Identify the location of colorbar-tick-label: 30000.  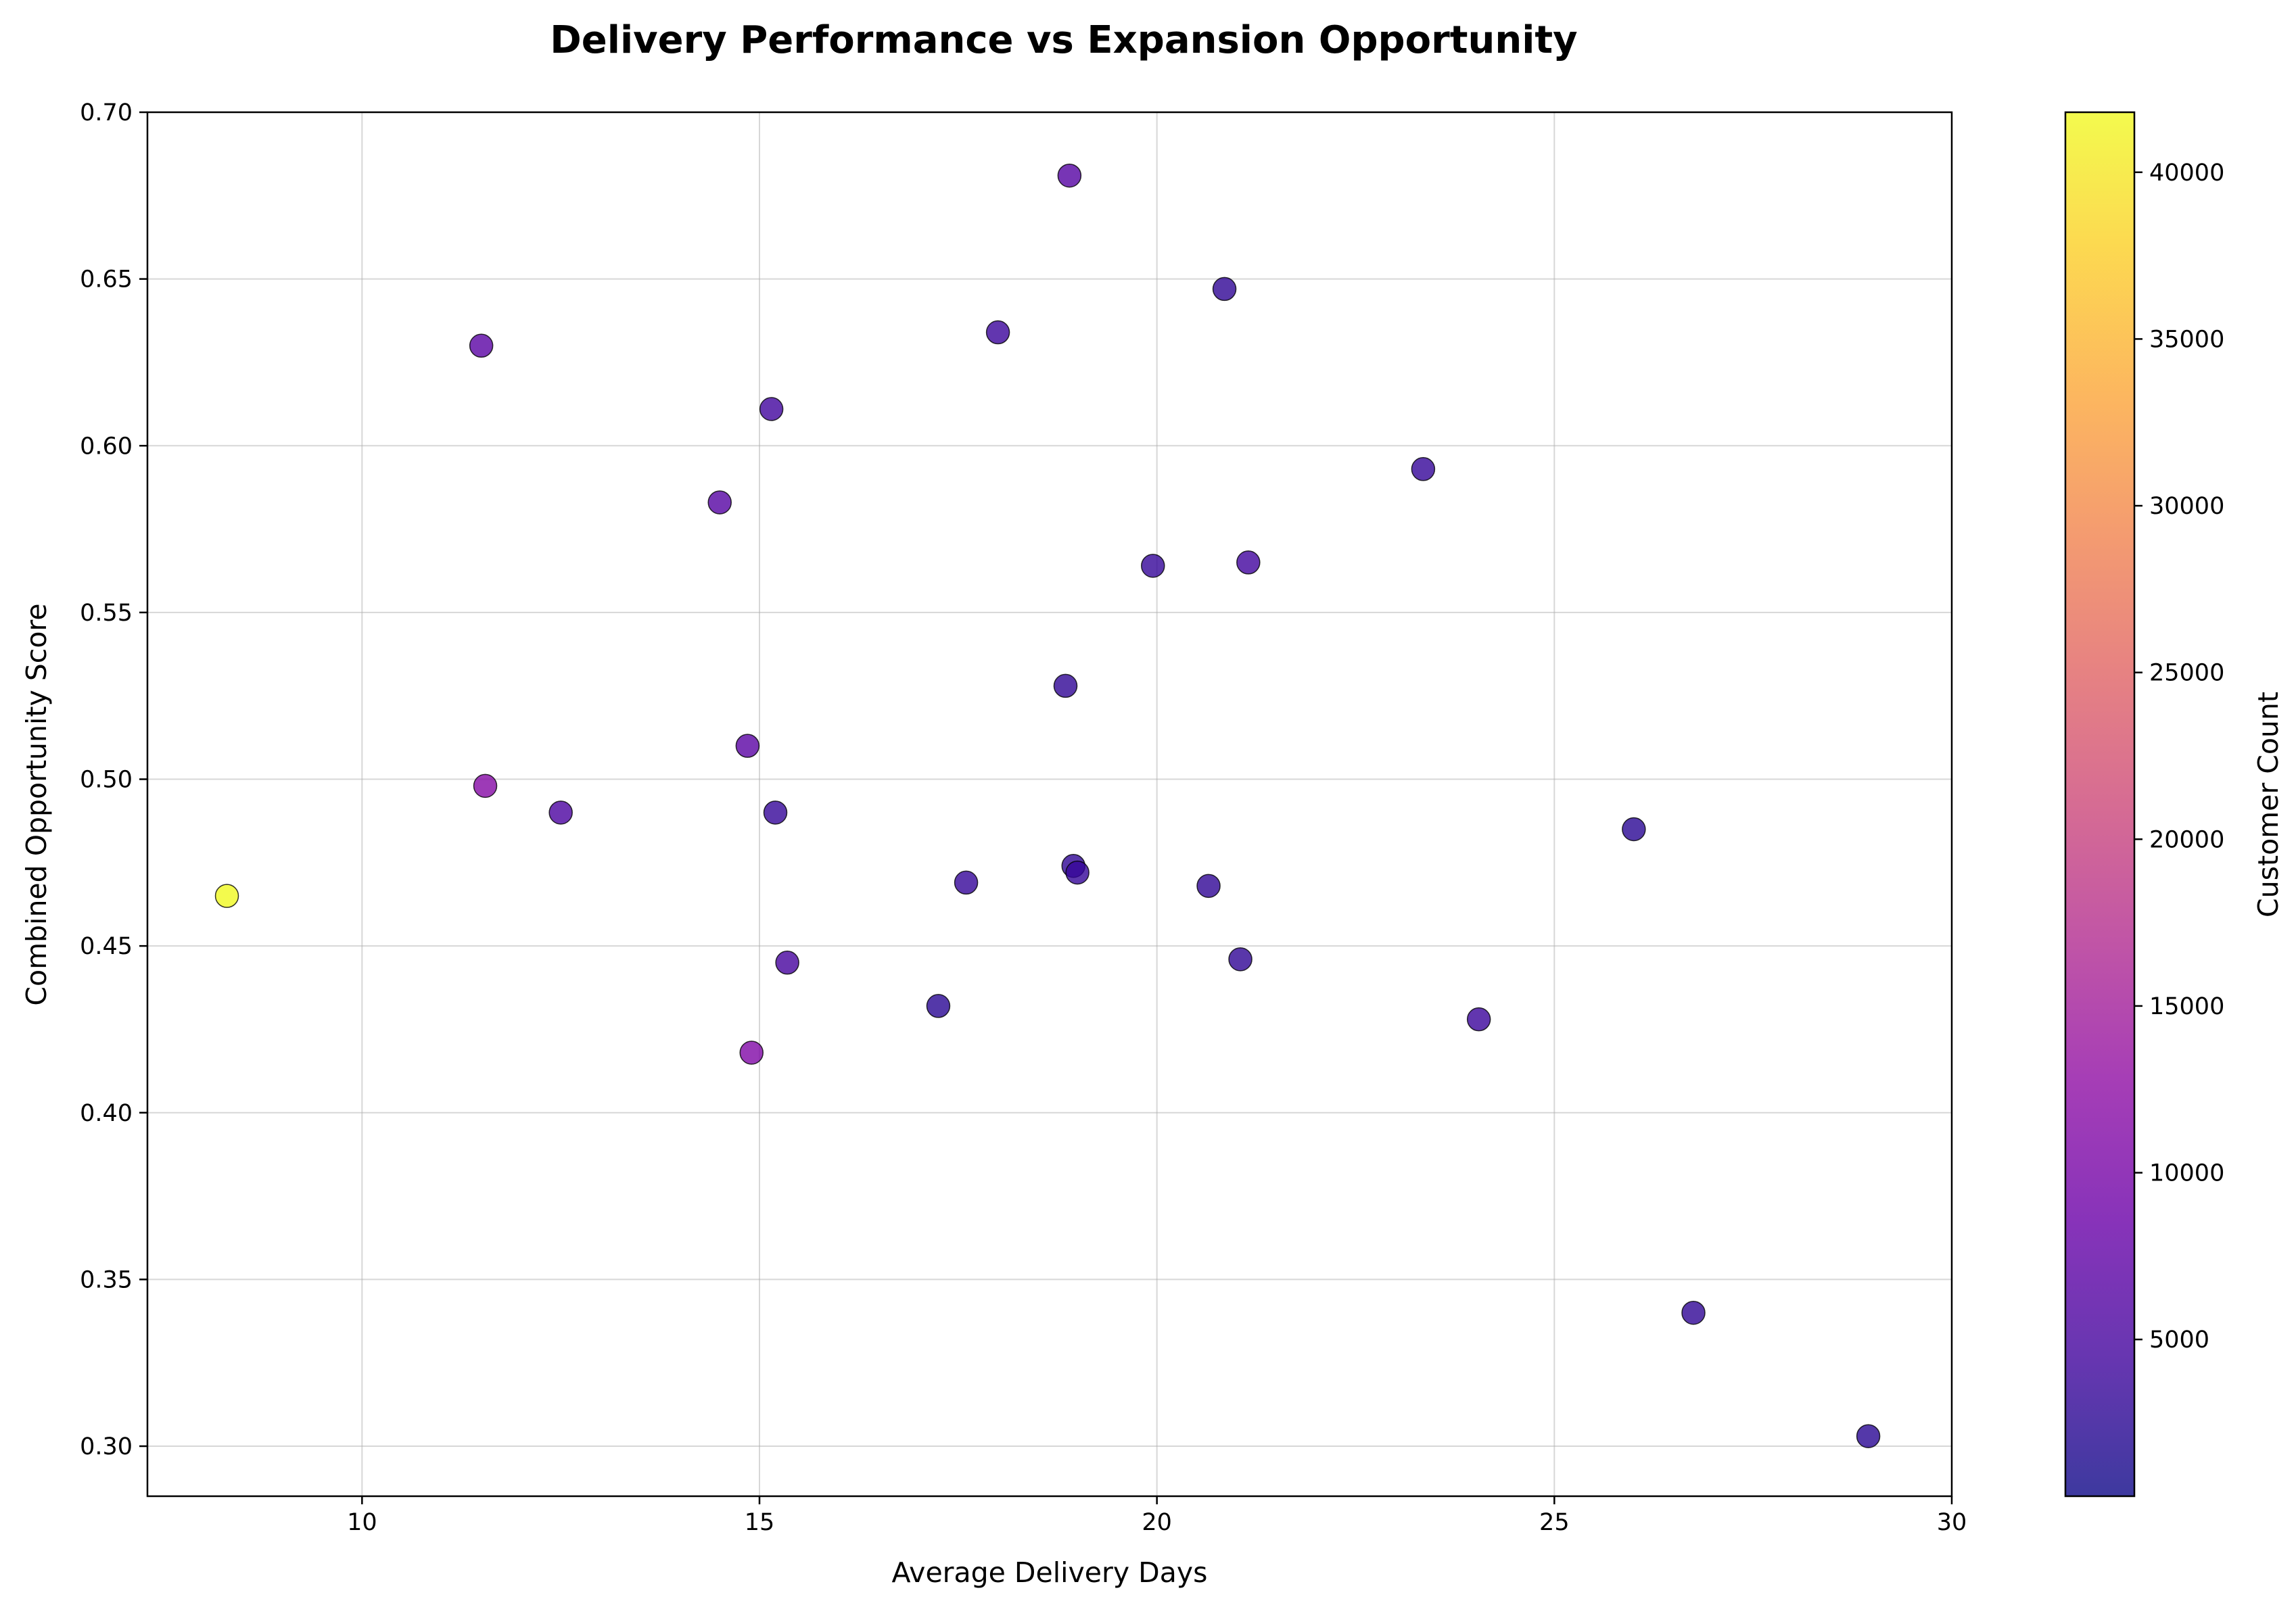
(2186, 507).